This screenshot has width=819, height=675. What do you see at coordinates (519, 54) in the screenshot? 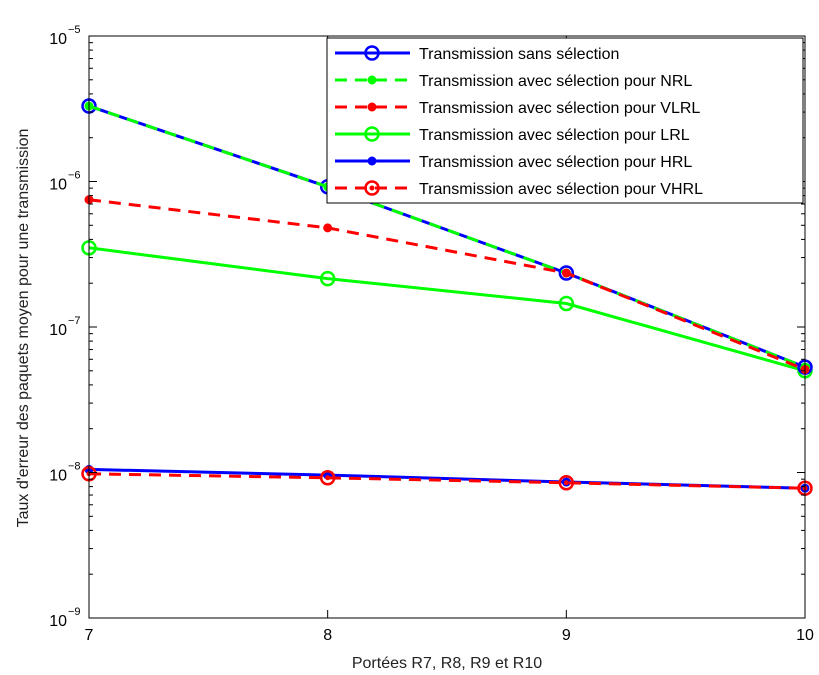
I see `legend-label: Transmission sans sélection` at bounding box center [519, 54].